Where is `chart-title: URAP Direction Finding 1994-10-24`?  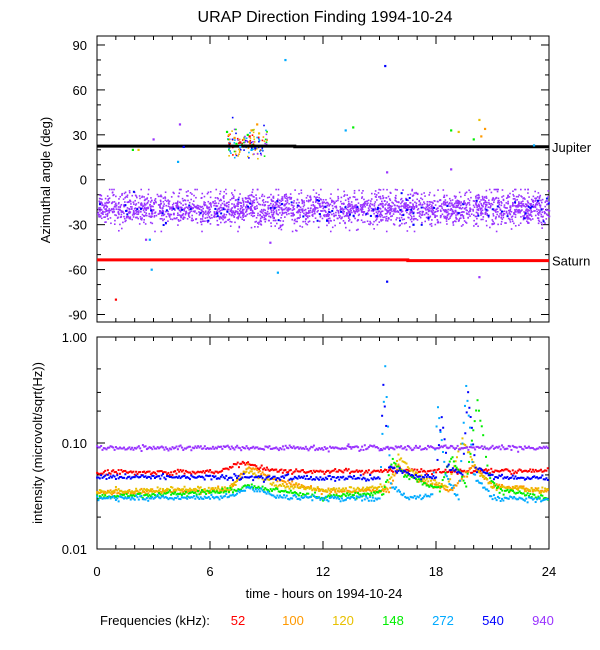
chart-title: URAP Direction Finding 1994-10-24 is located at coordinates (325, 17).